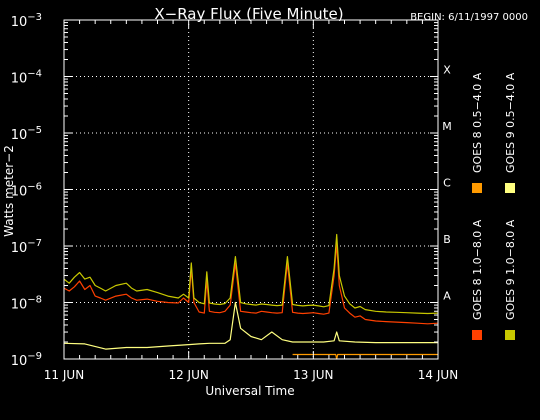 This screenshot has height=420, width=540. Describe the element at coordinates (26, 360) in the screenshot. I see `y-tick-label-0: 10⁻⁹` at that location.